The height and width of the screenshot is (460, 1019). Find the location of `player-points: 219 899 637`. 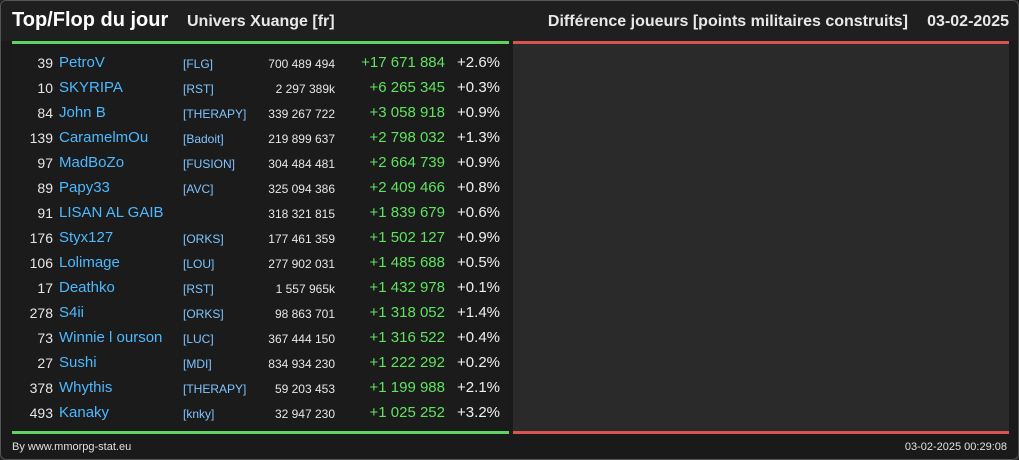

player-points: 219 899 637 is located at coordinates (301, 139).